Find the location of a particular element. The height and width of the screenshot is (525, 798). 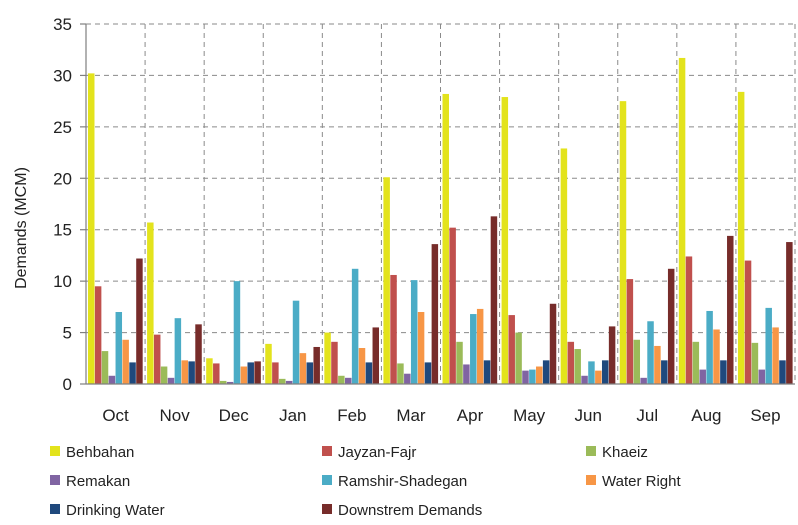

legend-label: Jayzan-Fajr is located at coordinates (377, 452).